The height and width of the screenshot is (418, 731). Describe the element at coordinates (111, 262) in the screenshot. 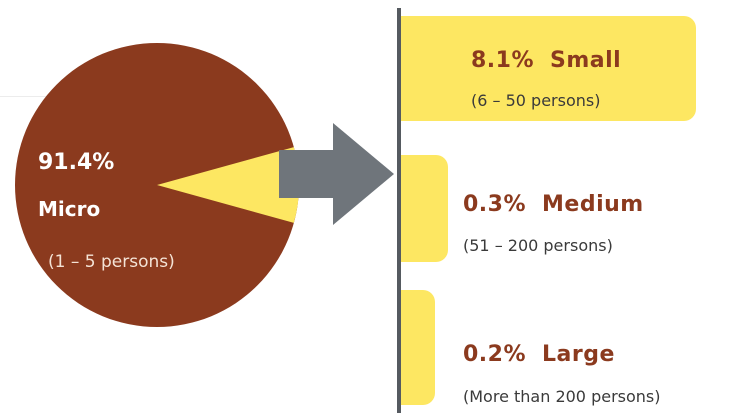

I see `micro-range-label: (1 – 5 persons)` at that location.